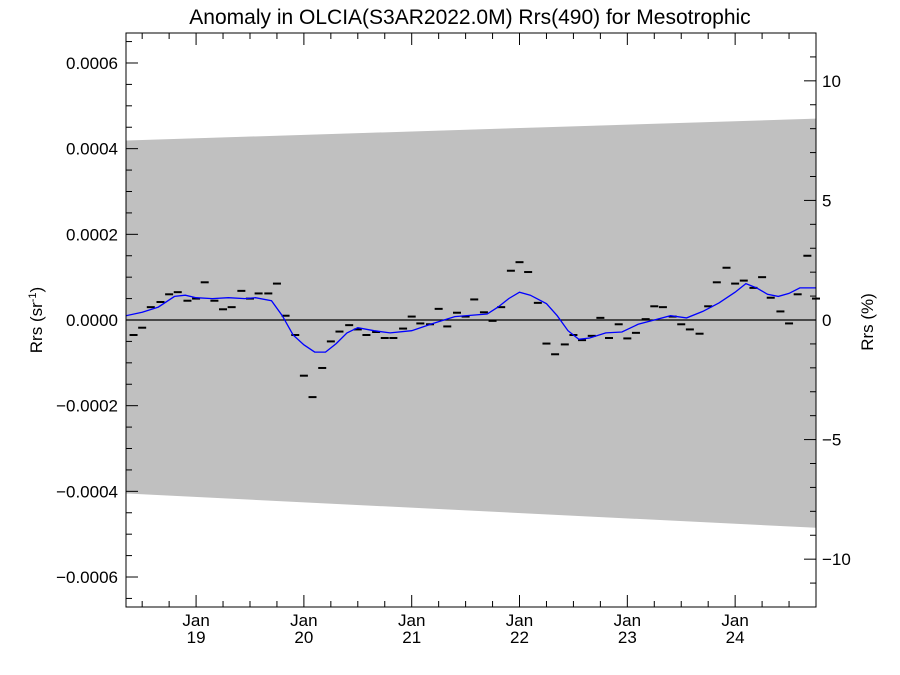 The height and width of the screenshot is (675, 900). I want to click on y-left-tick-label: 0.0006, so click(92, 63).